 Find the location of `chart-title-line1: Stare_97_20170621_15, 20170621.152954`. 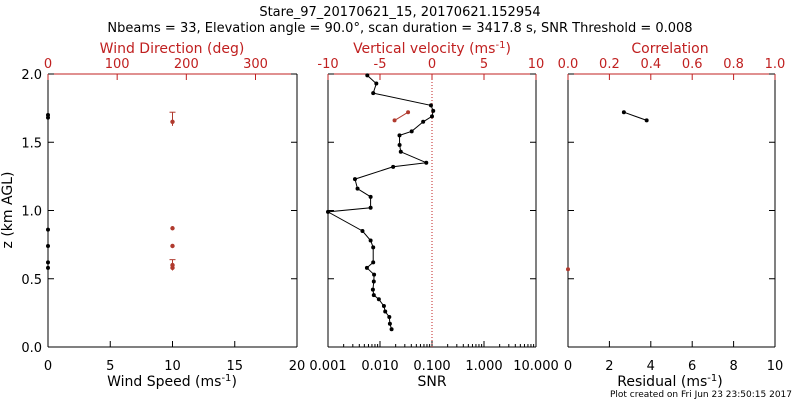

chart-title-line1: Stare_97_20170621_15, 20170621.152954 is located at coordinates (399, 12).